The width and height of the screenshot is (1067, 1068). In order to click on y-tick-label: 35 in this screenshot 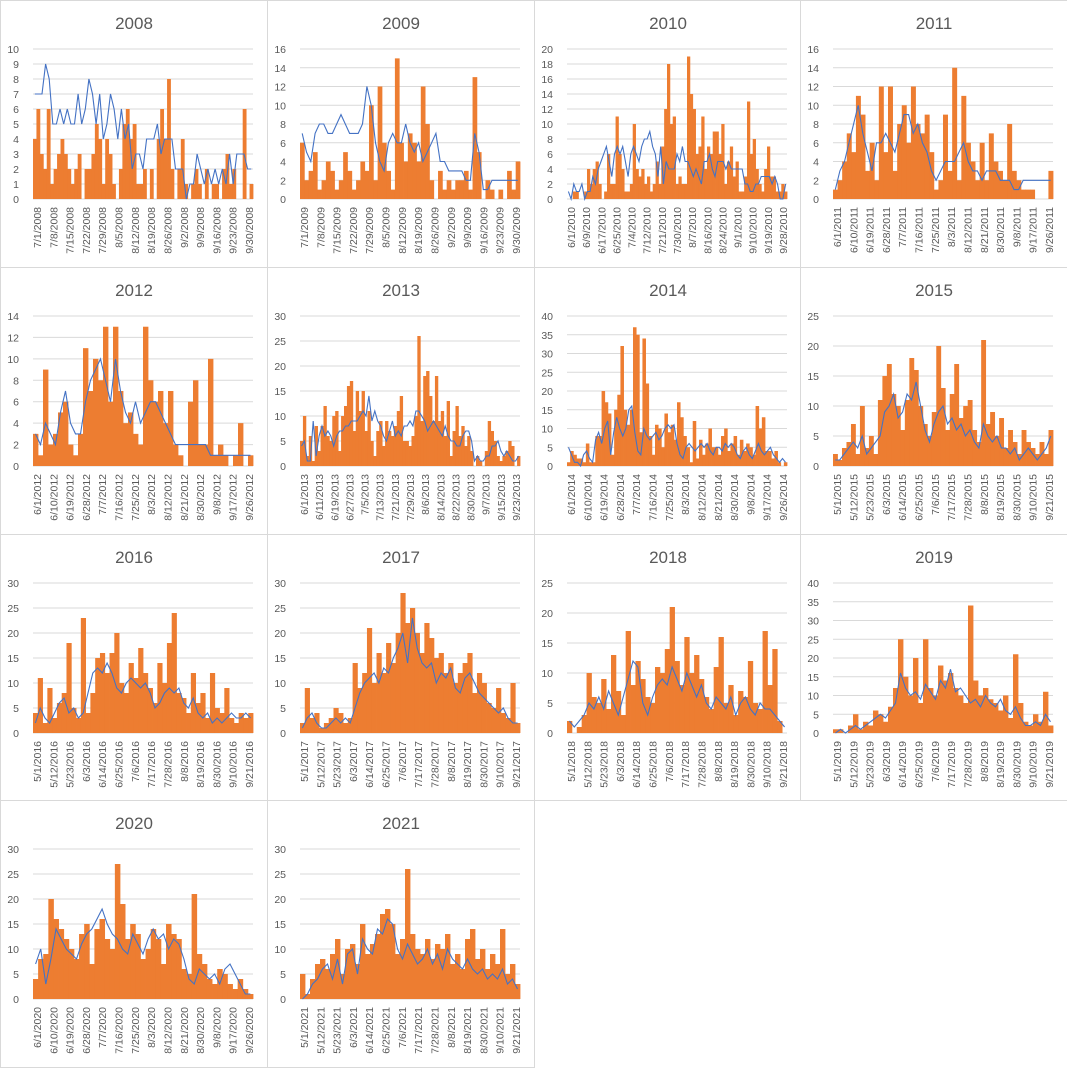, I will do `click(547, 336)`.